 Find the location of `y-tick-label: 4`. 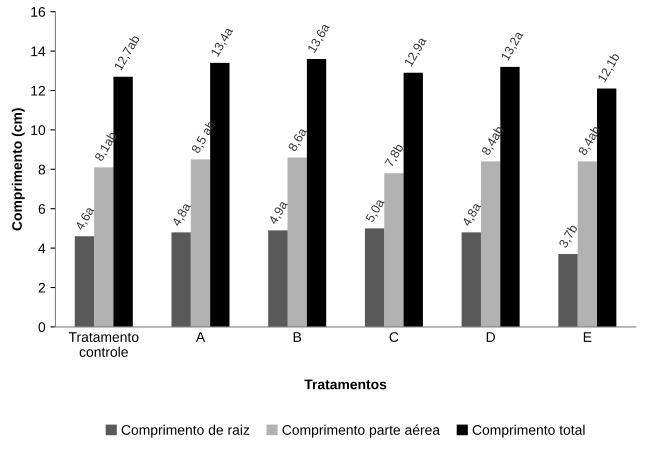

y-tick-label: 4 is located at coordinates (42, 249).